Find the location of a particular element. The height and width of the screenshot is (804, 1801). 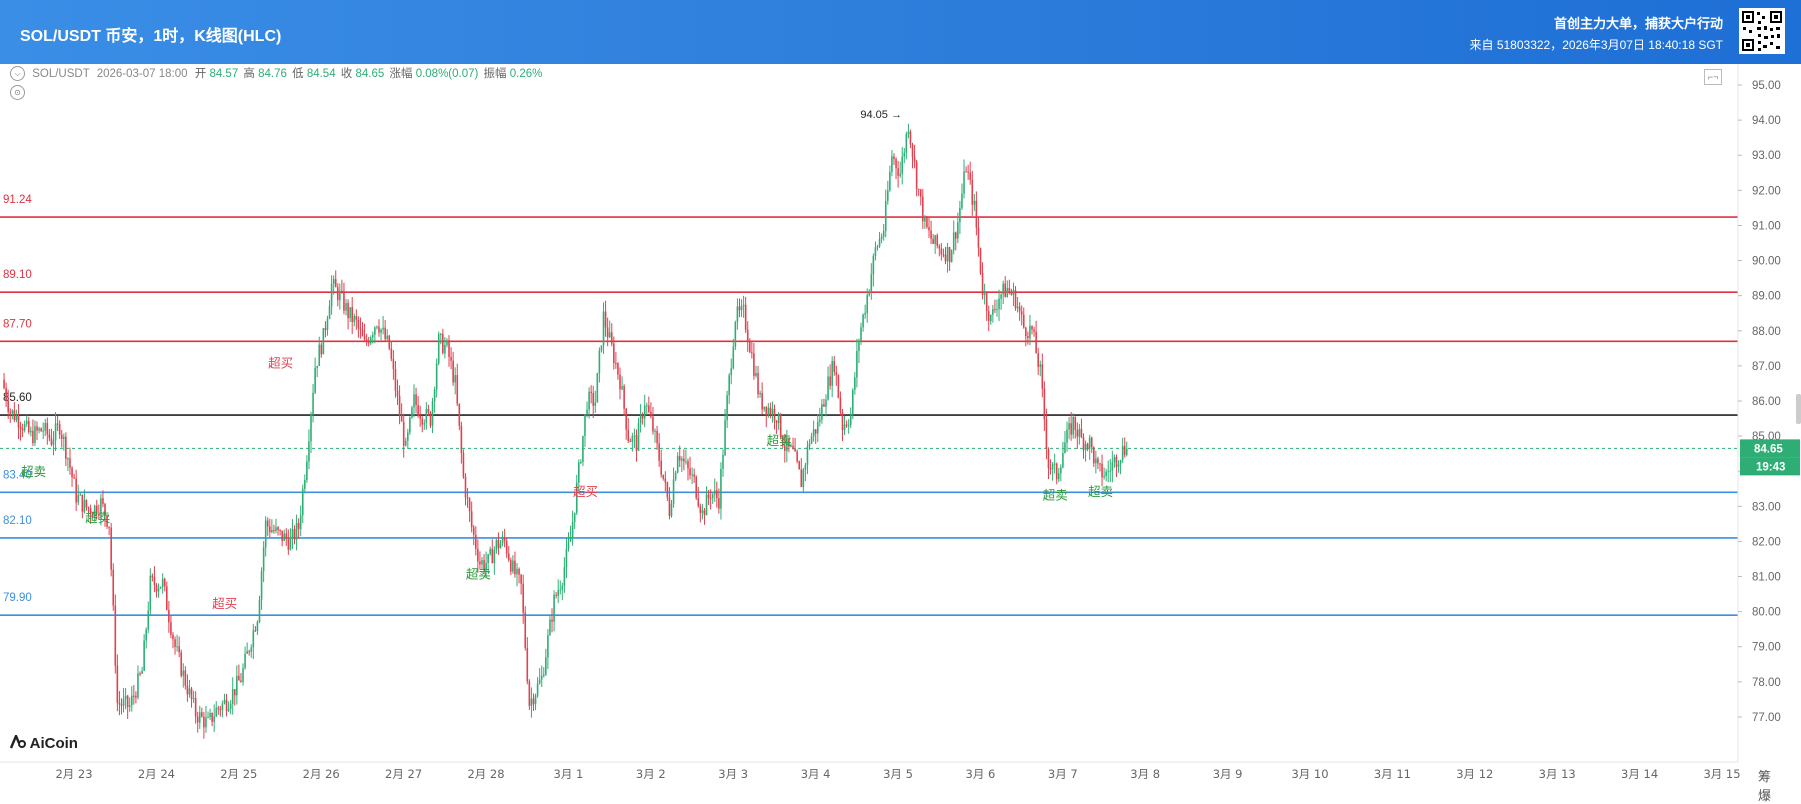

x-tick-label: 3月 10 is located at coordinates (1309, 774).